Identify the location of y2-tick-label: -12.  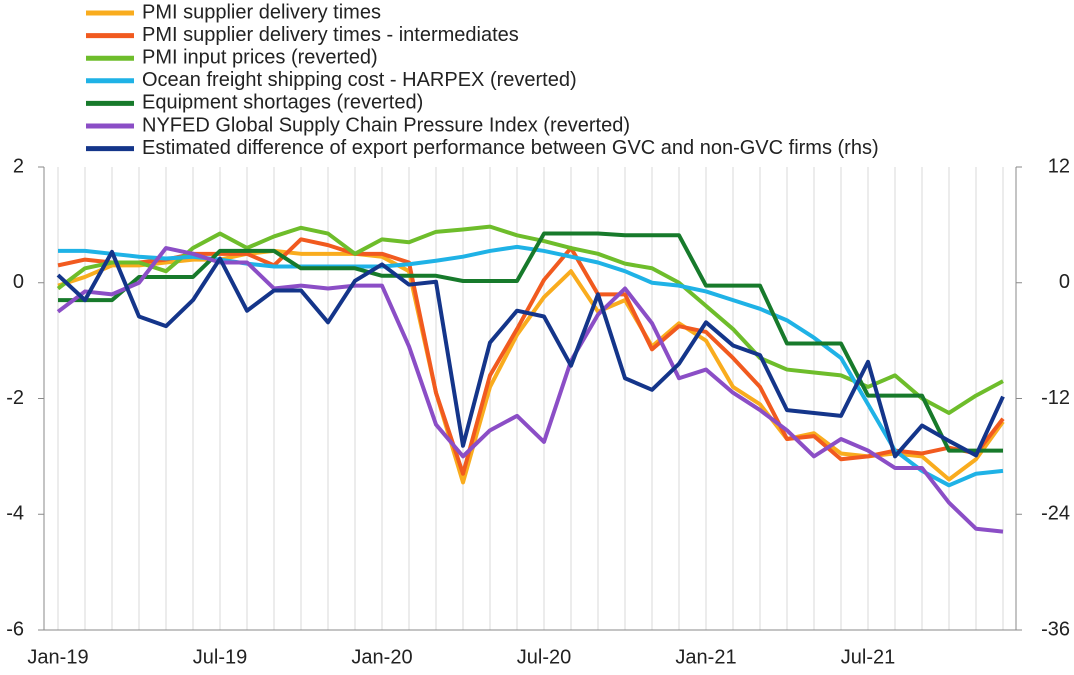
(1055, 398).